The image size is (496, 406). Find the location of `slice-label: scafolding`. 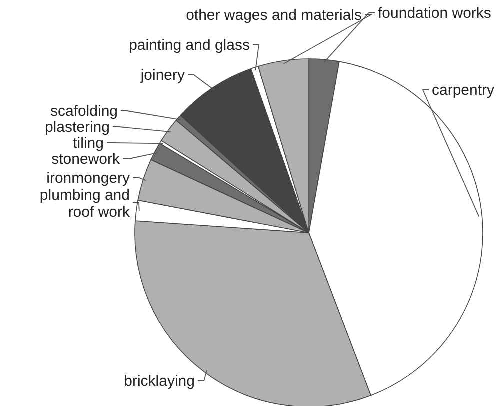

slice-label: scafolding is located at coordinates (84, 111).